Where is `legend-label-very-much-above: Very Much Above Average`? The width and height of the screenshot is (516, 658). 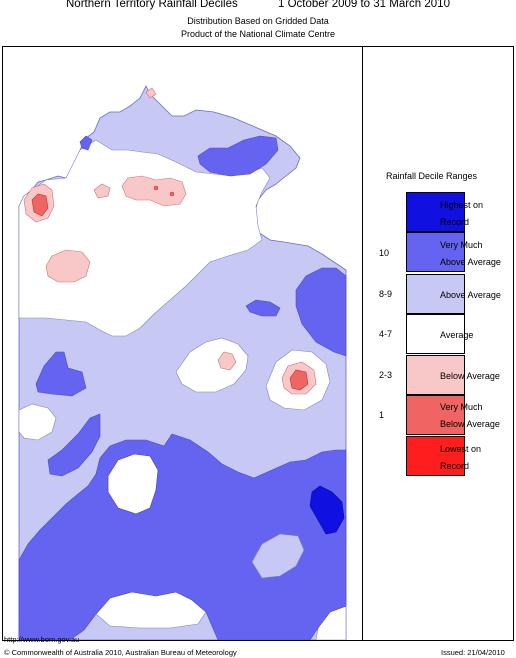 legend-label-very-much-above: Very Much Above Average is located at coordinates (470, 253).